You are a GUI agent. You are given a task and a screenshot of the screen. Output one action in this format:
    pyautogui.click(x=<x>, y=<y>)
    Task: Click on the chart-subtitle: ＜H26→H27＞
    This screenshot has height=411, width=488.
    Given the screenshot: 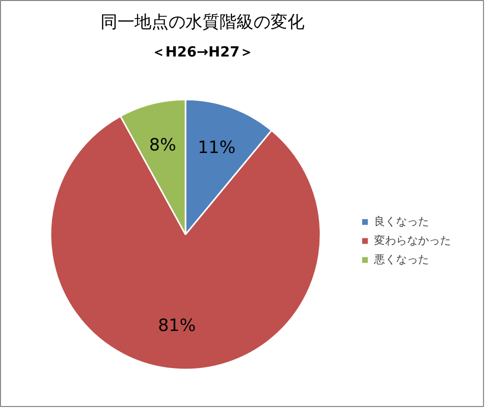 What is the action you would take?
    pyautogui.click(x=202, y=52)
    